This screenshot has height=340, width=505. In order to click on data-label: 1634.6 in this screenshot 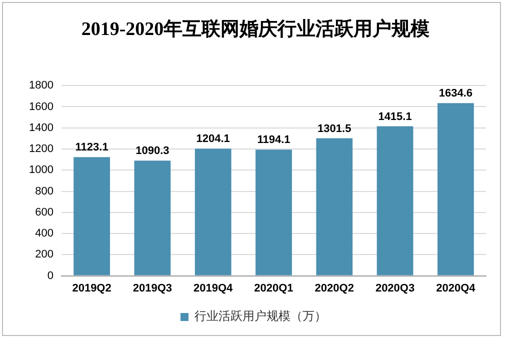, I will do `click(455, 94)`.